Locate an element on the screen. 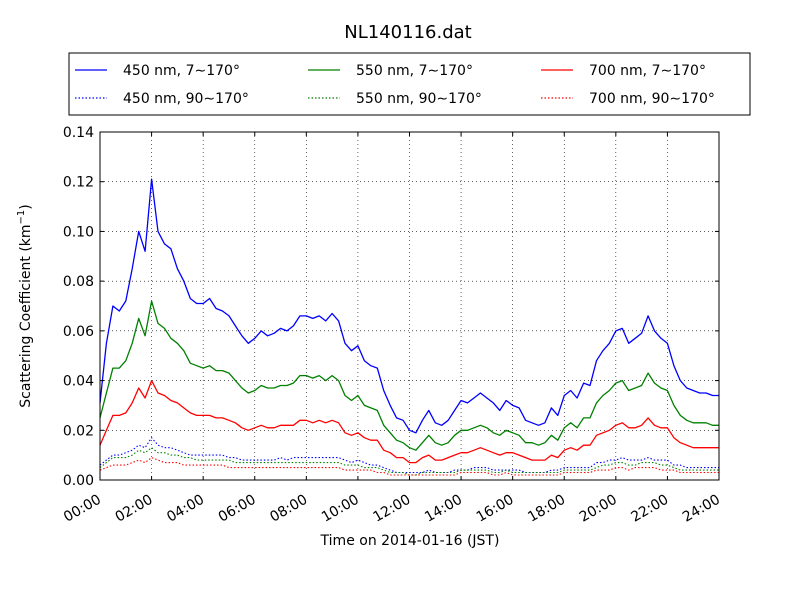  legend-label: 450 nm, 90∼170° is located at coordinates (186, 99).